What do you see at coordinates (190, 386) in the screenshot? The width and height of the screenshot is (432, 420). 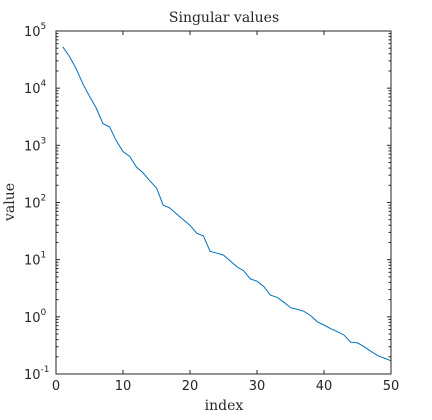 I see `x-tick-label: 20` at bounding box center [190, 386].